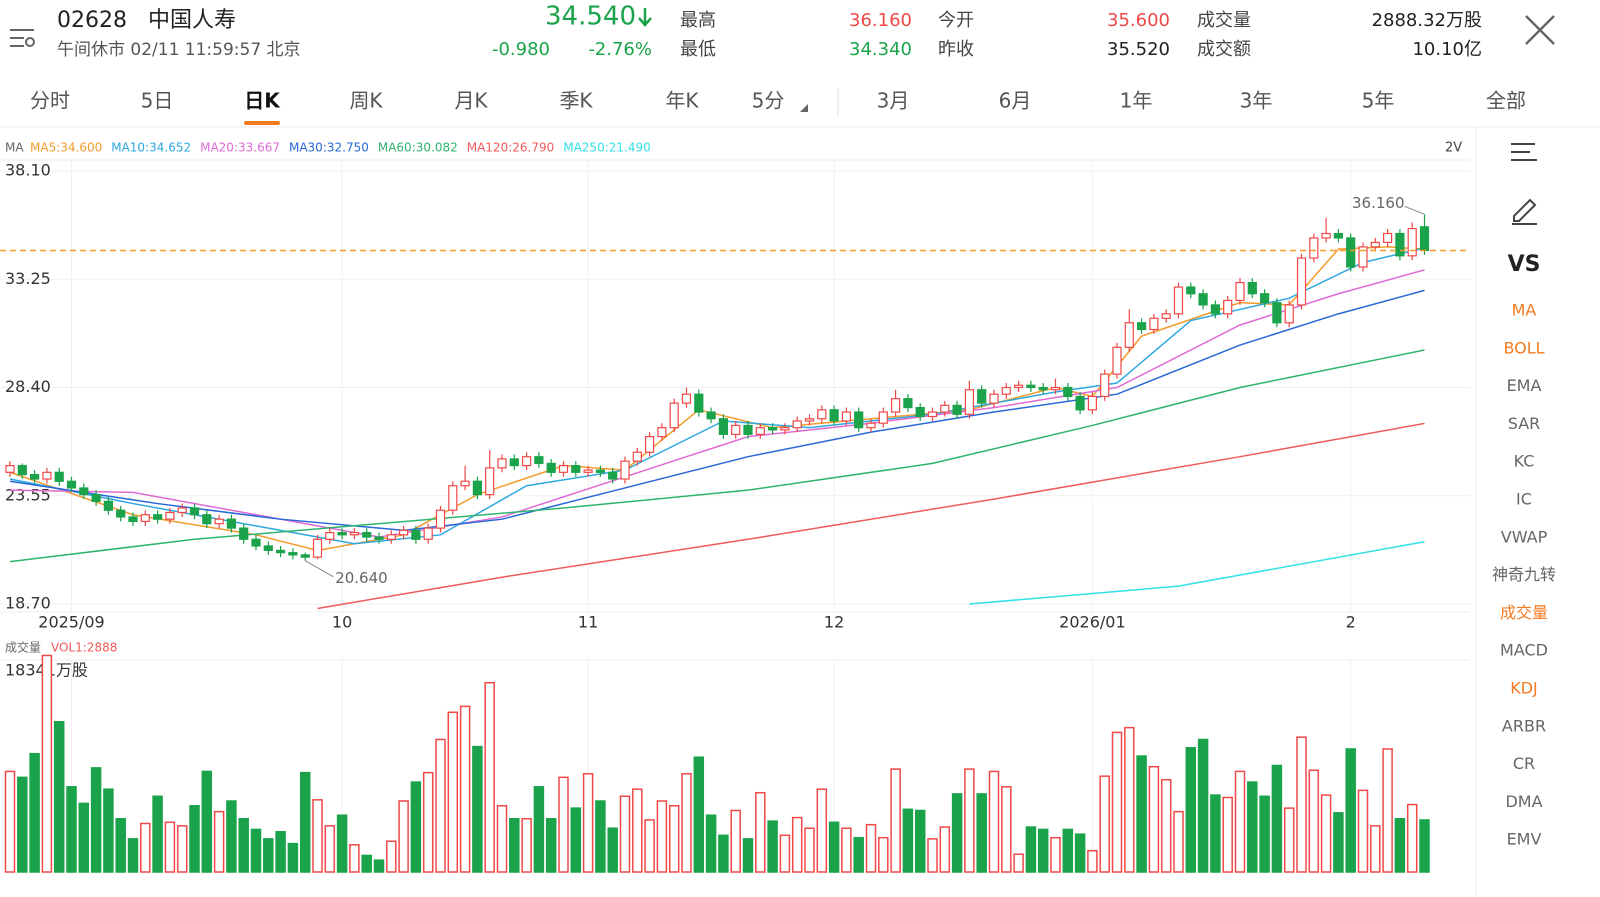 The height and width of the screenshot is (897, 1600). What do you see at coordinates (1197, 572) in the screenshot?
I see `ma-line` at bounding box center [1197, 572].